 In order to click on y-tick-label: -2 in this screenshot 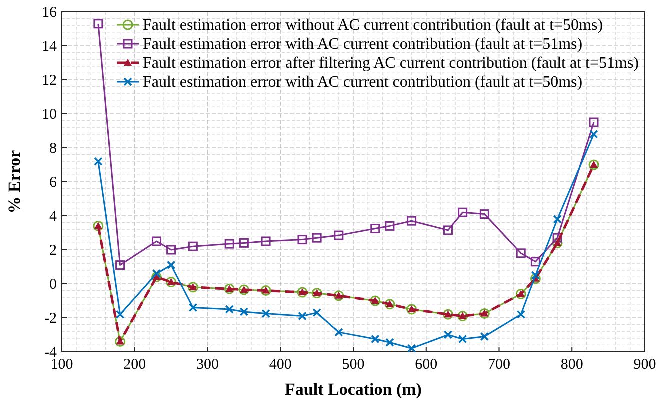, I will do `click(50, 319)`.